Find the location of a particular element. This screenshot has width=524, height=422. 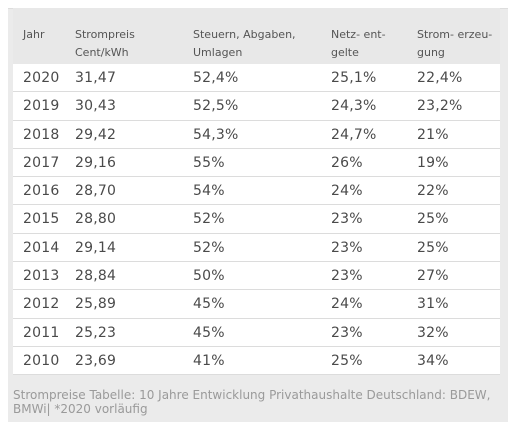

taxes-cell: 52,5% is located at coordinates (216, 106).